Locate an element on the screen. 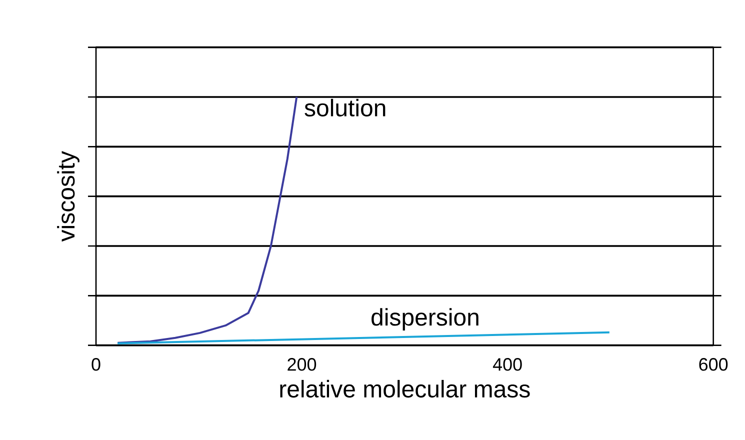 The width and height of the screenshot is (745, 440). series-label: dispersion is located at coordinates (425, 319).